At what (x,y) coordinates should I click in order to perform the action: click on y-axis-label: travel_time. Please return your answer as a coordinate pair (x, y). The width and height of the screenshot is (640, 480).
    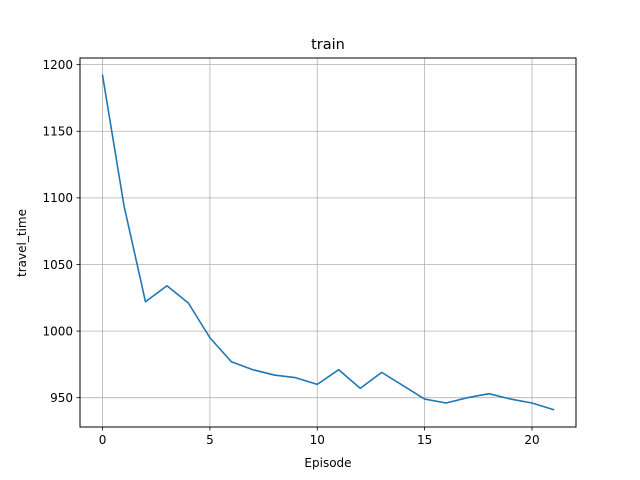
    Looking at the image, I should click on (22, 243).